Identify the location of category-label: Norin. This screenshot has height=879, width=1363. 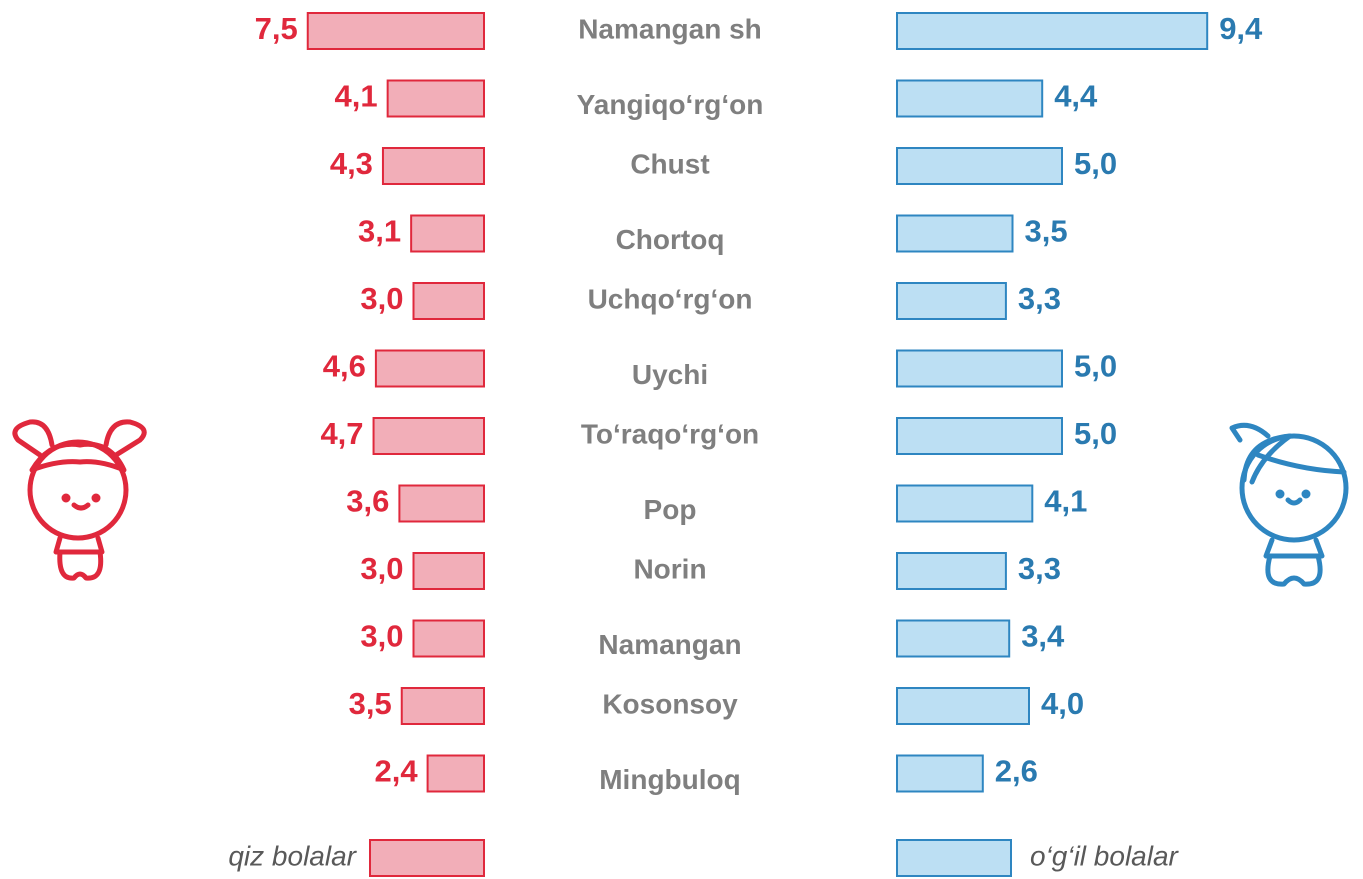
(669, 568).